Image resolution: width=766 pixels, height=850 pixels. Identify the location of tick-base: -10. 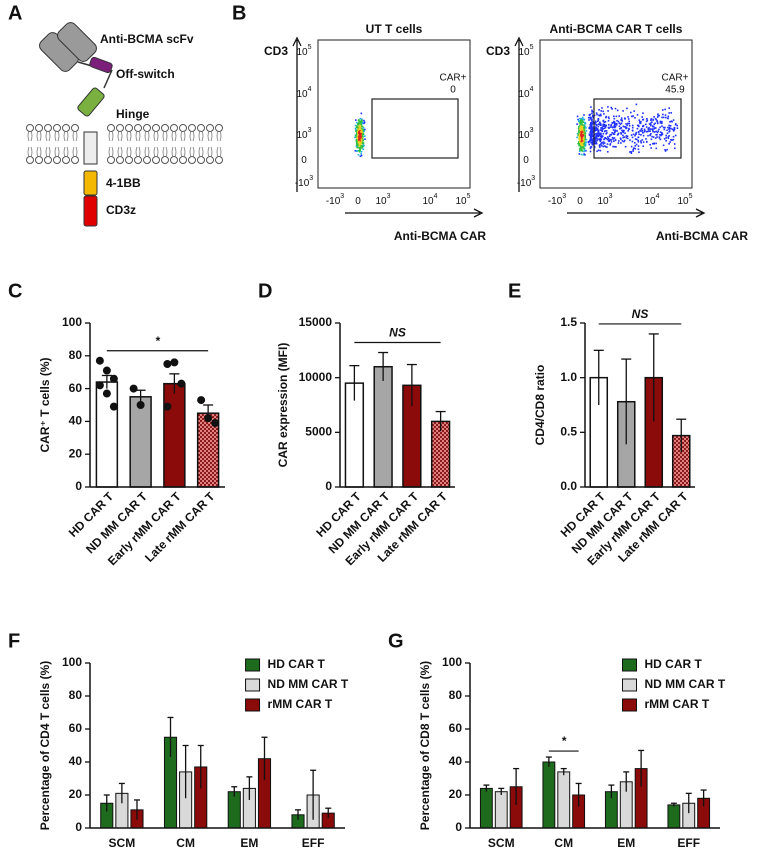
(302, 183).